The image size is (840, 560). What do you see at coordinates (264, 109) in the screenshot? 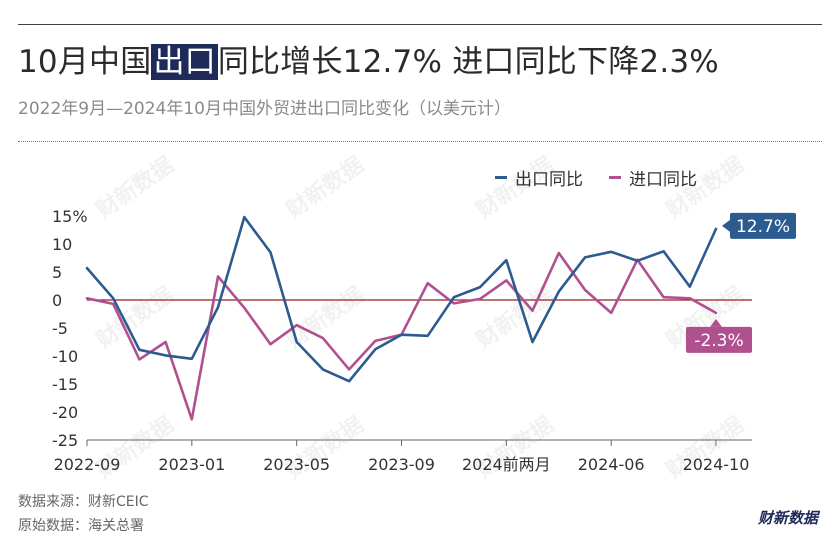
I see `chart-subtitle: 2022年9月—2024年10月中国外贸进出口同比变化（以美元计）` at bounding box center [264, 109].